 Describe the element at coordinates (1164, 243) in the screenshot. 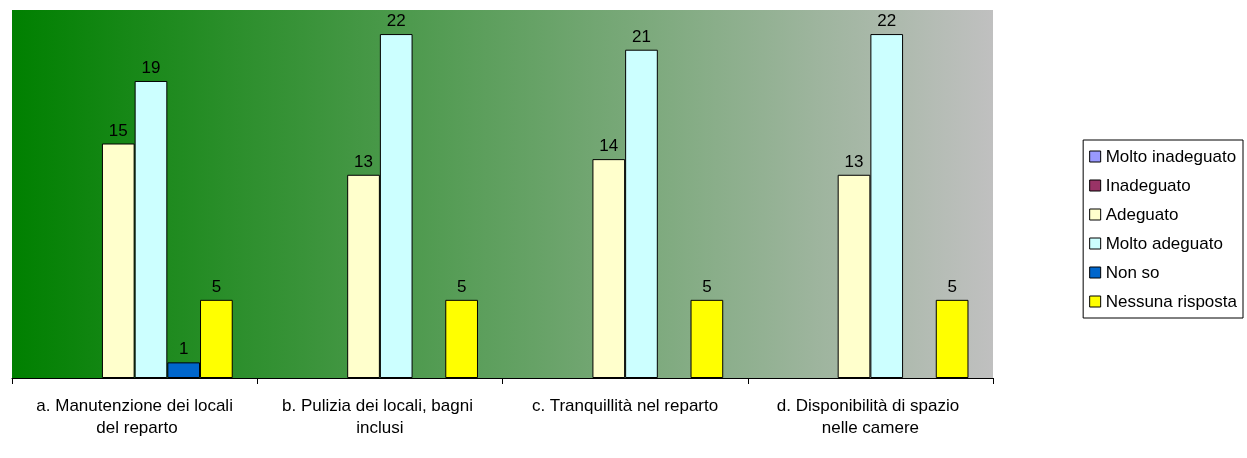

I see `legend-label: Molto adeguato` at that location.